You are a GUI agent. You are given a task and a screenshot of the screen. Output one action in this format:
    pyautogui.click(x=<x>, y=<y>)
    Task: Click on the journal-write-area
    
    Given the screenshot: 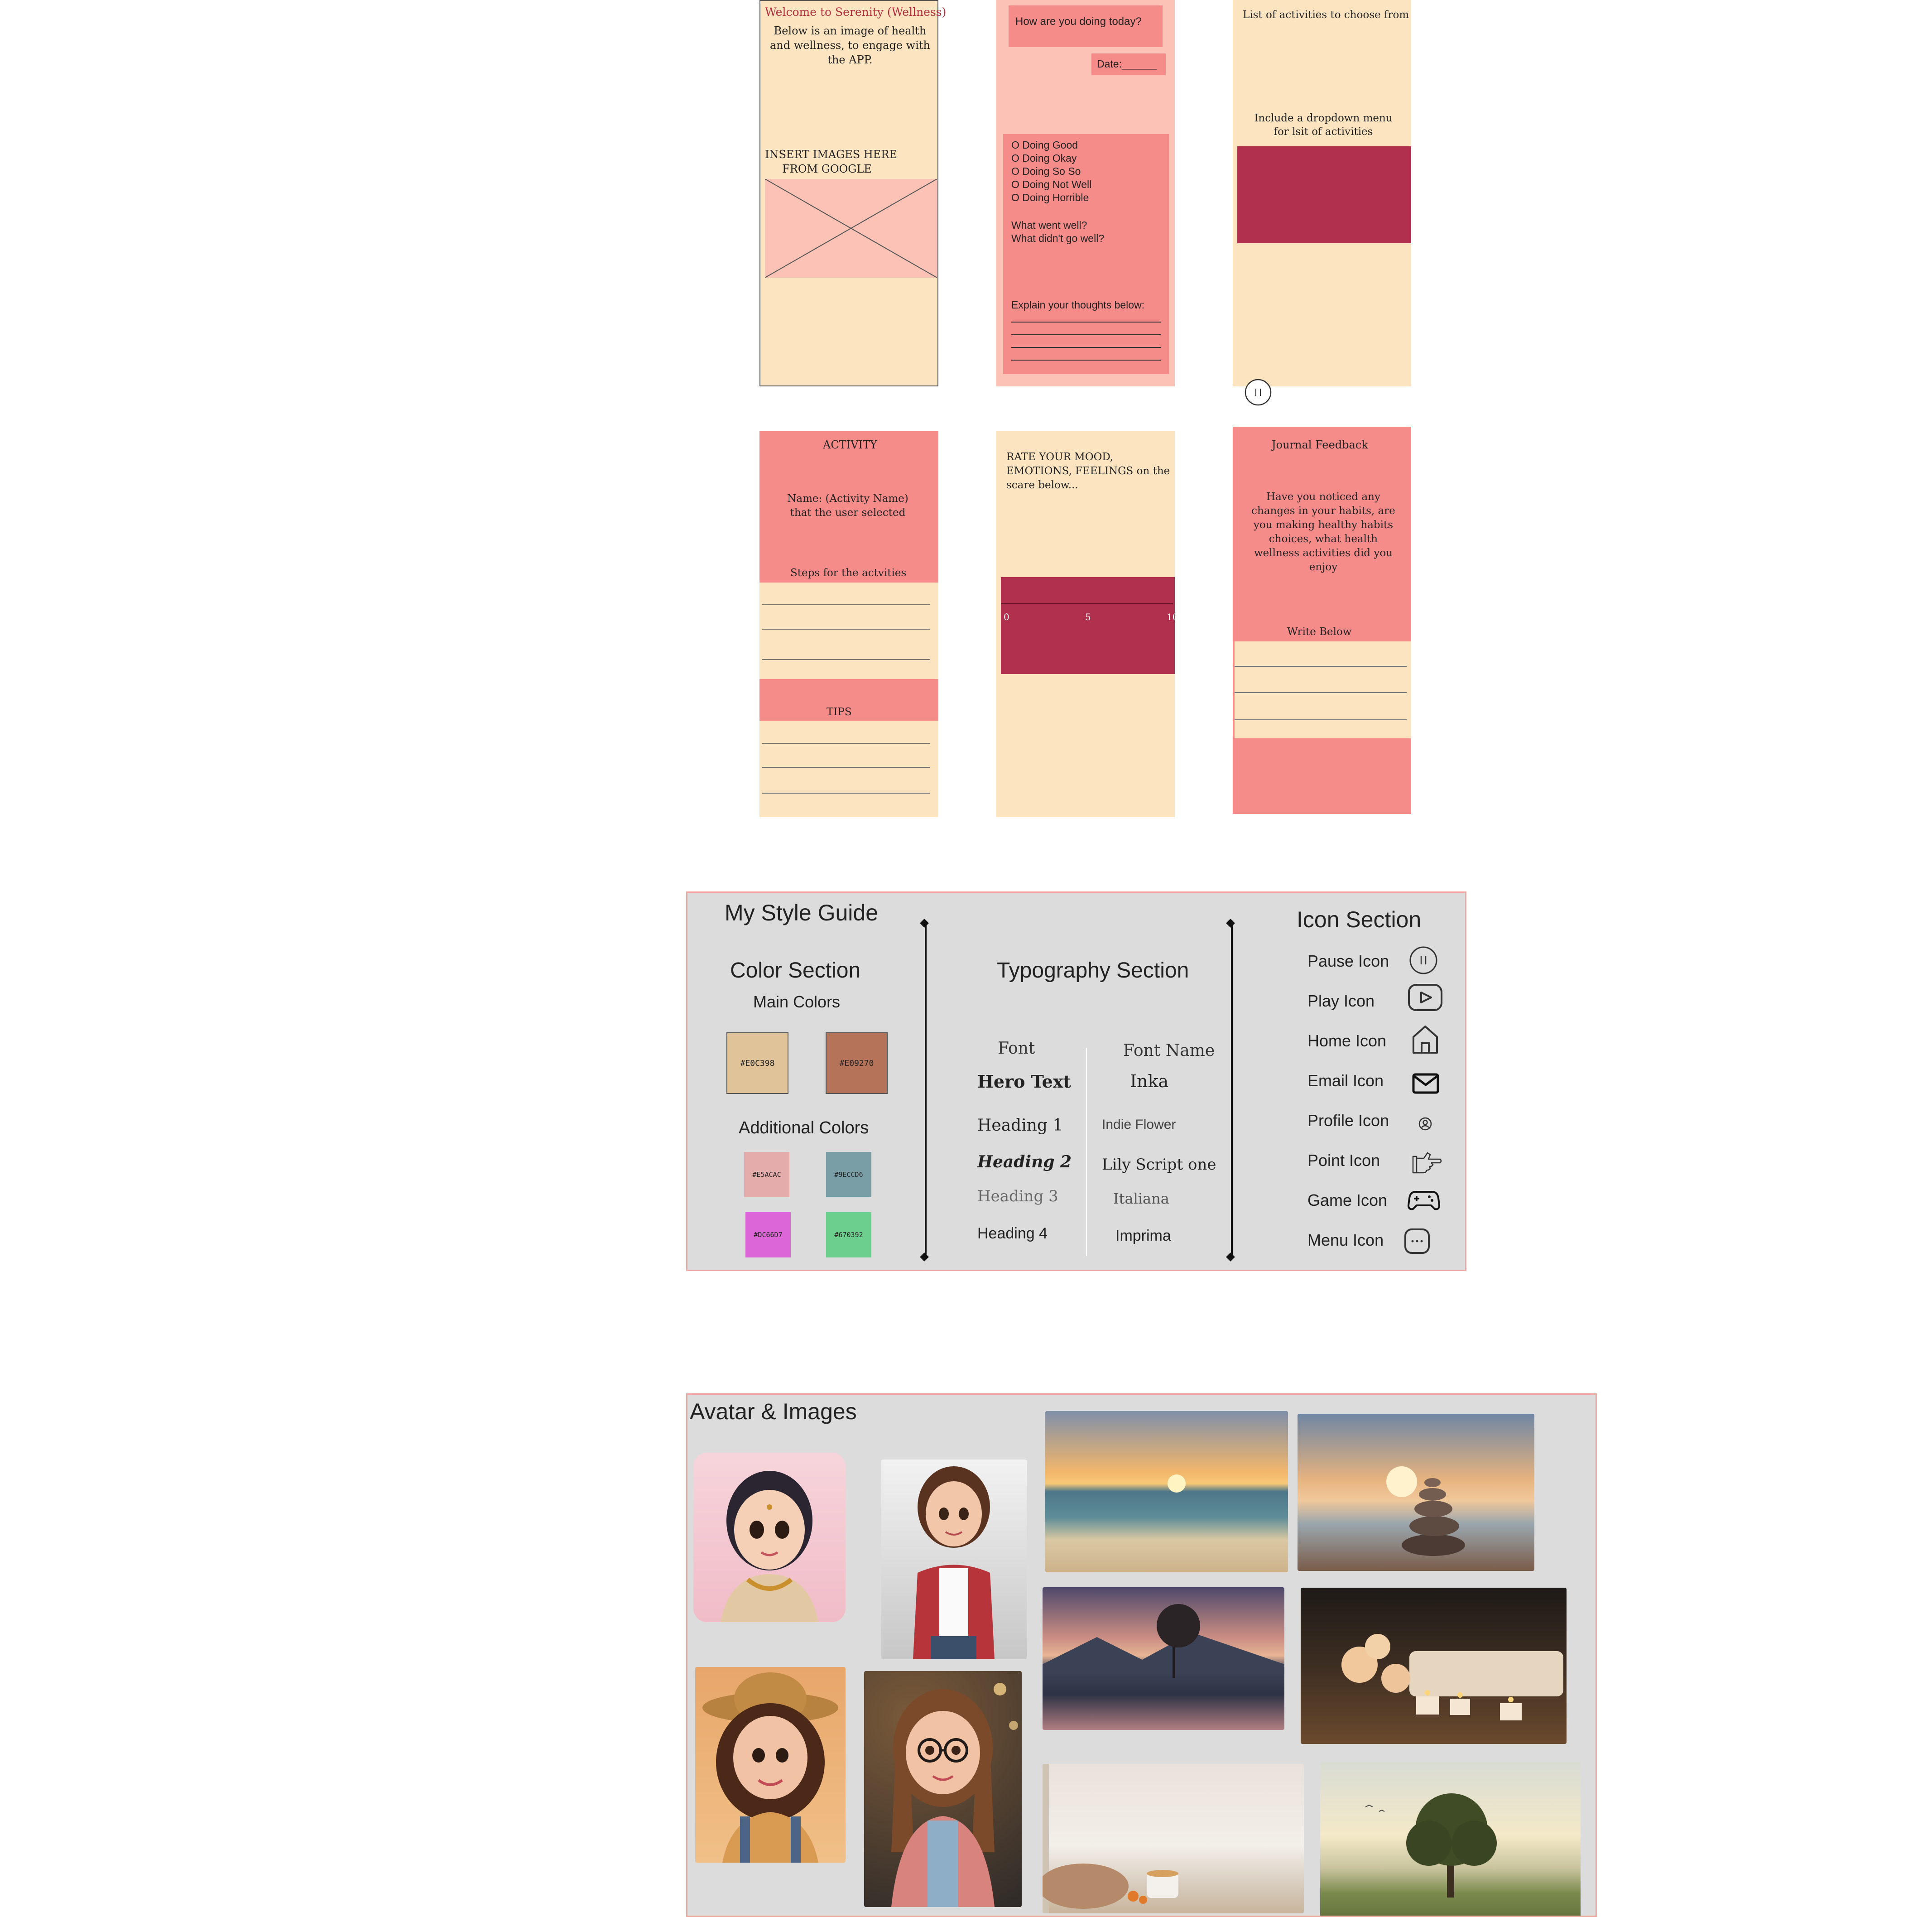 What is the action you would take?
    pyautogui.click(x=1323, y=690)
    